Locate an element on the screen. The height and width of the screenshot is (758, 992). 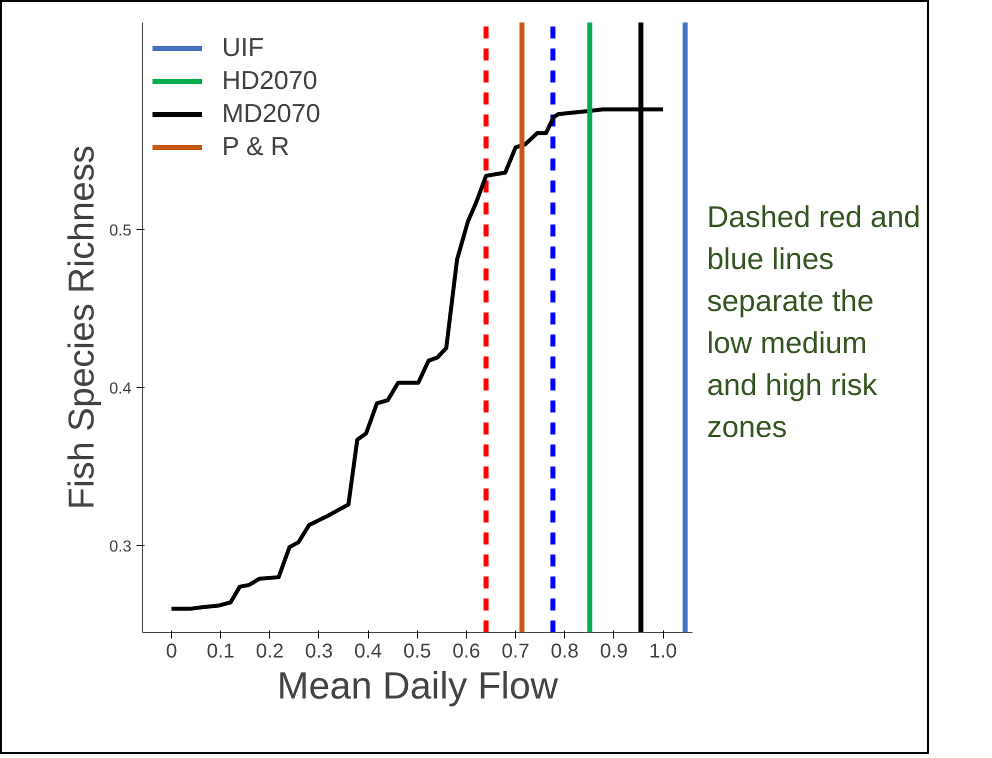
x-tick-label: 0 is located at coordinates (172, 651).